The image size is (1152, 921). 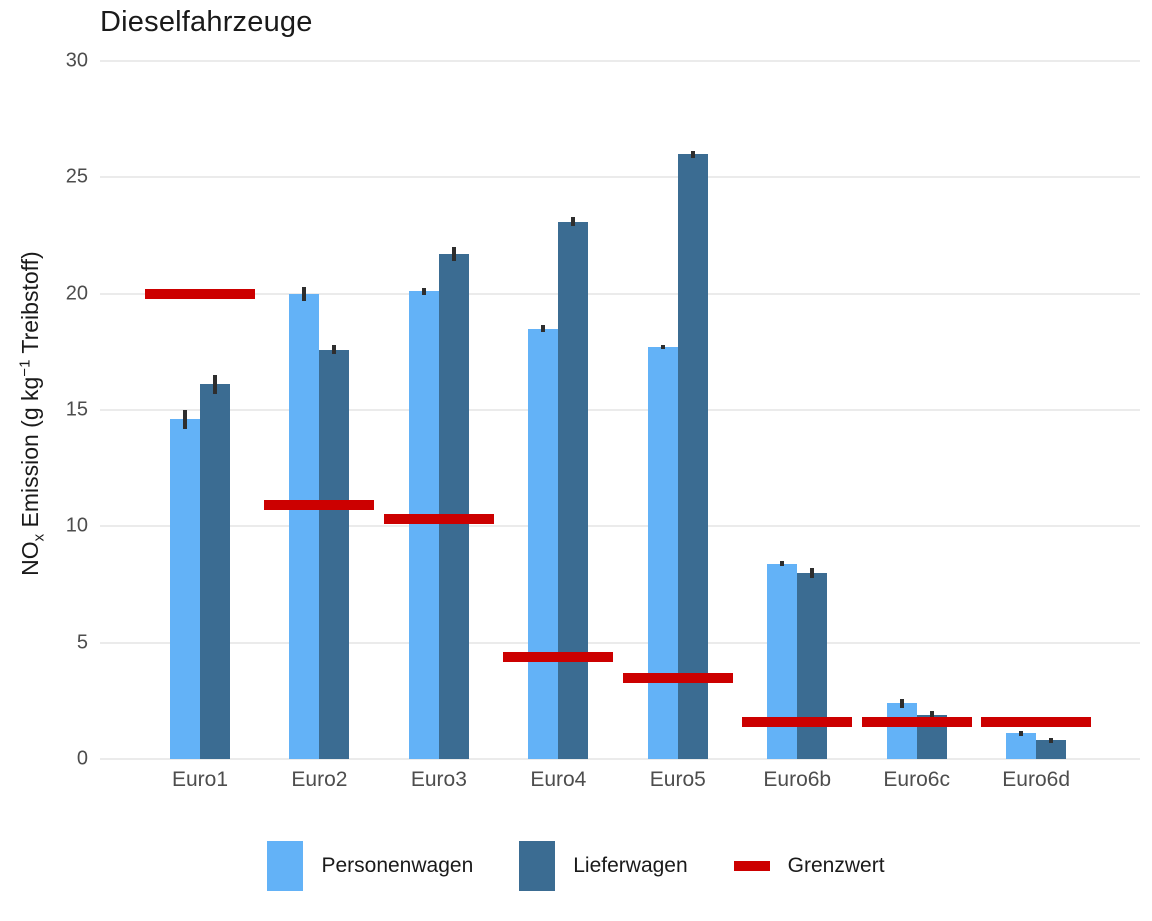 What do you see at coordinates (543, 543) in the screenshot?
I see `bar-personenwagen-euro4` at bounding box center [543, 543].